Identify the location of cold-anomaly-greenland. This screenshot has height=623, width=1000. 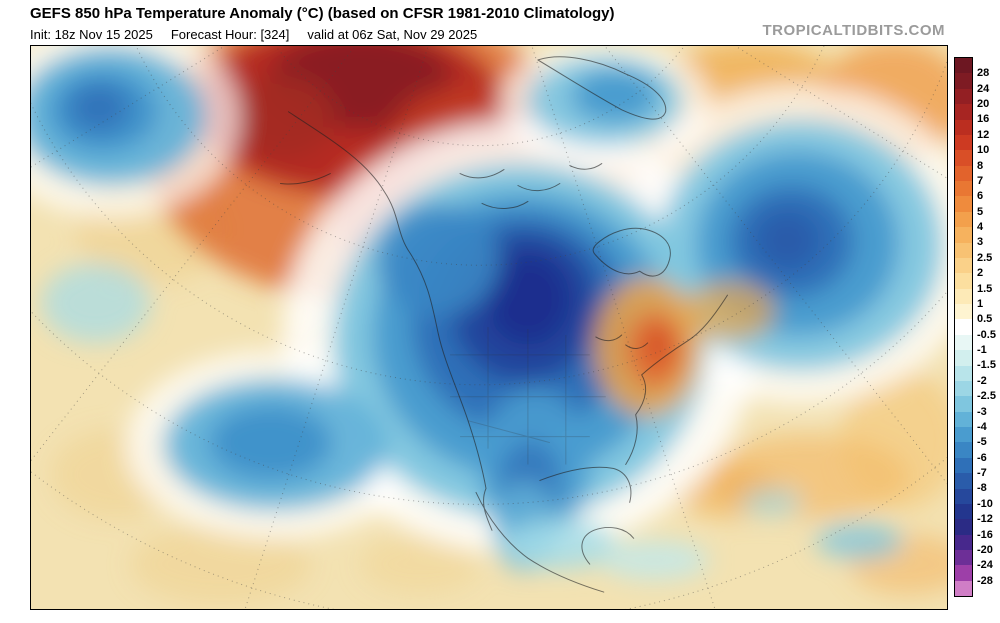
(604, 100).